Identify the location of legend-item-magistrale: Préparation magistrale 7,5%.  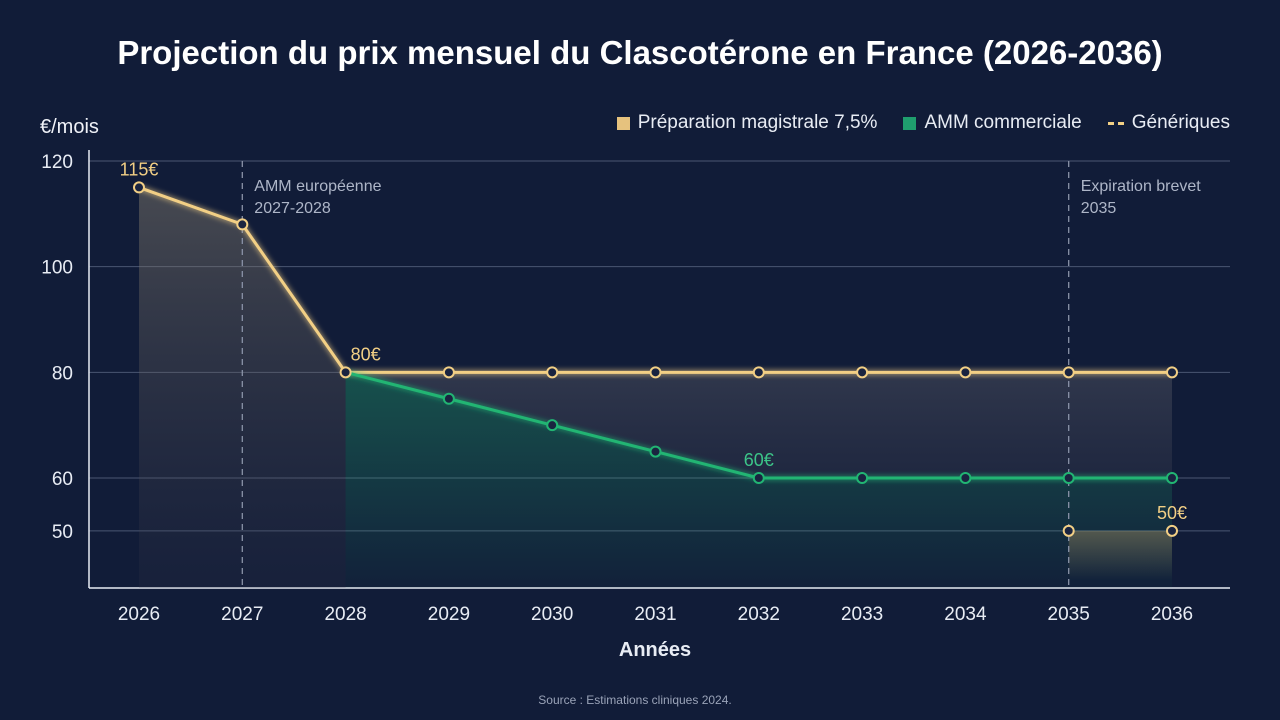
(747, 123).